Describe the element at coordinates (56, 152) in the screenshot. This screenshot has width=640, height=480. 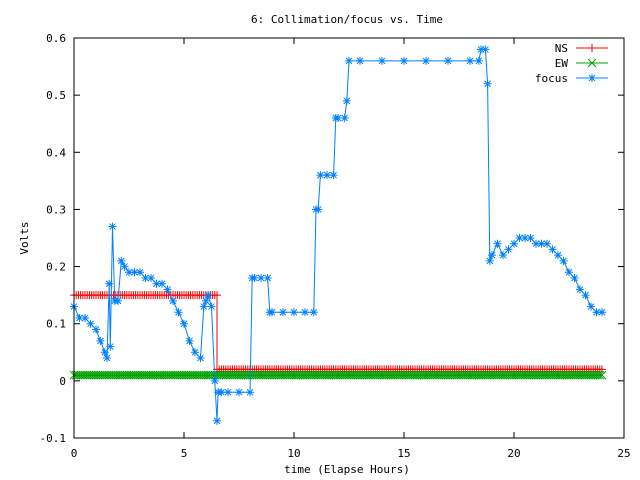
I see `y-tick-label: 0.4` at that location.